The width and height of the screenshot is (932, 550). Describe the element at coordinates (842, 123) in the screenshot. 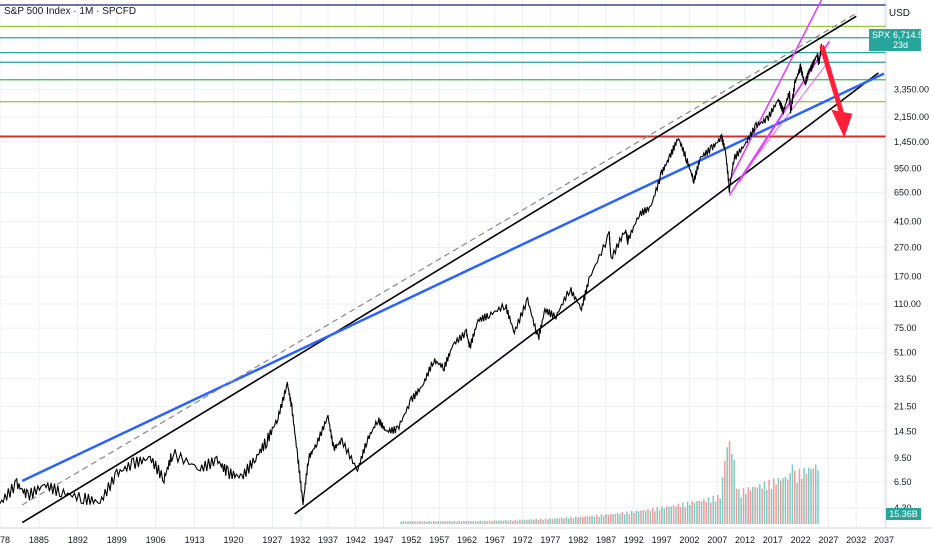

I see `forecast-arrow-head` at that location.